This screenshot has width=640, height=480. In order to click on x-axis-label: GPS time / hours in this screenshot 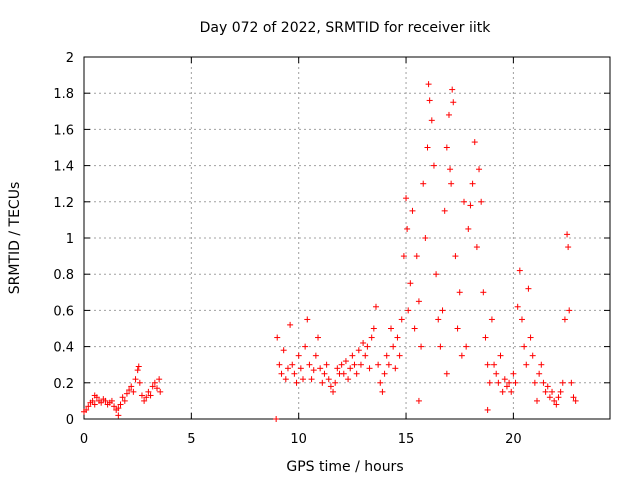, I will do `click(344, 467)`.